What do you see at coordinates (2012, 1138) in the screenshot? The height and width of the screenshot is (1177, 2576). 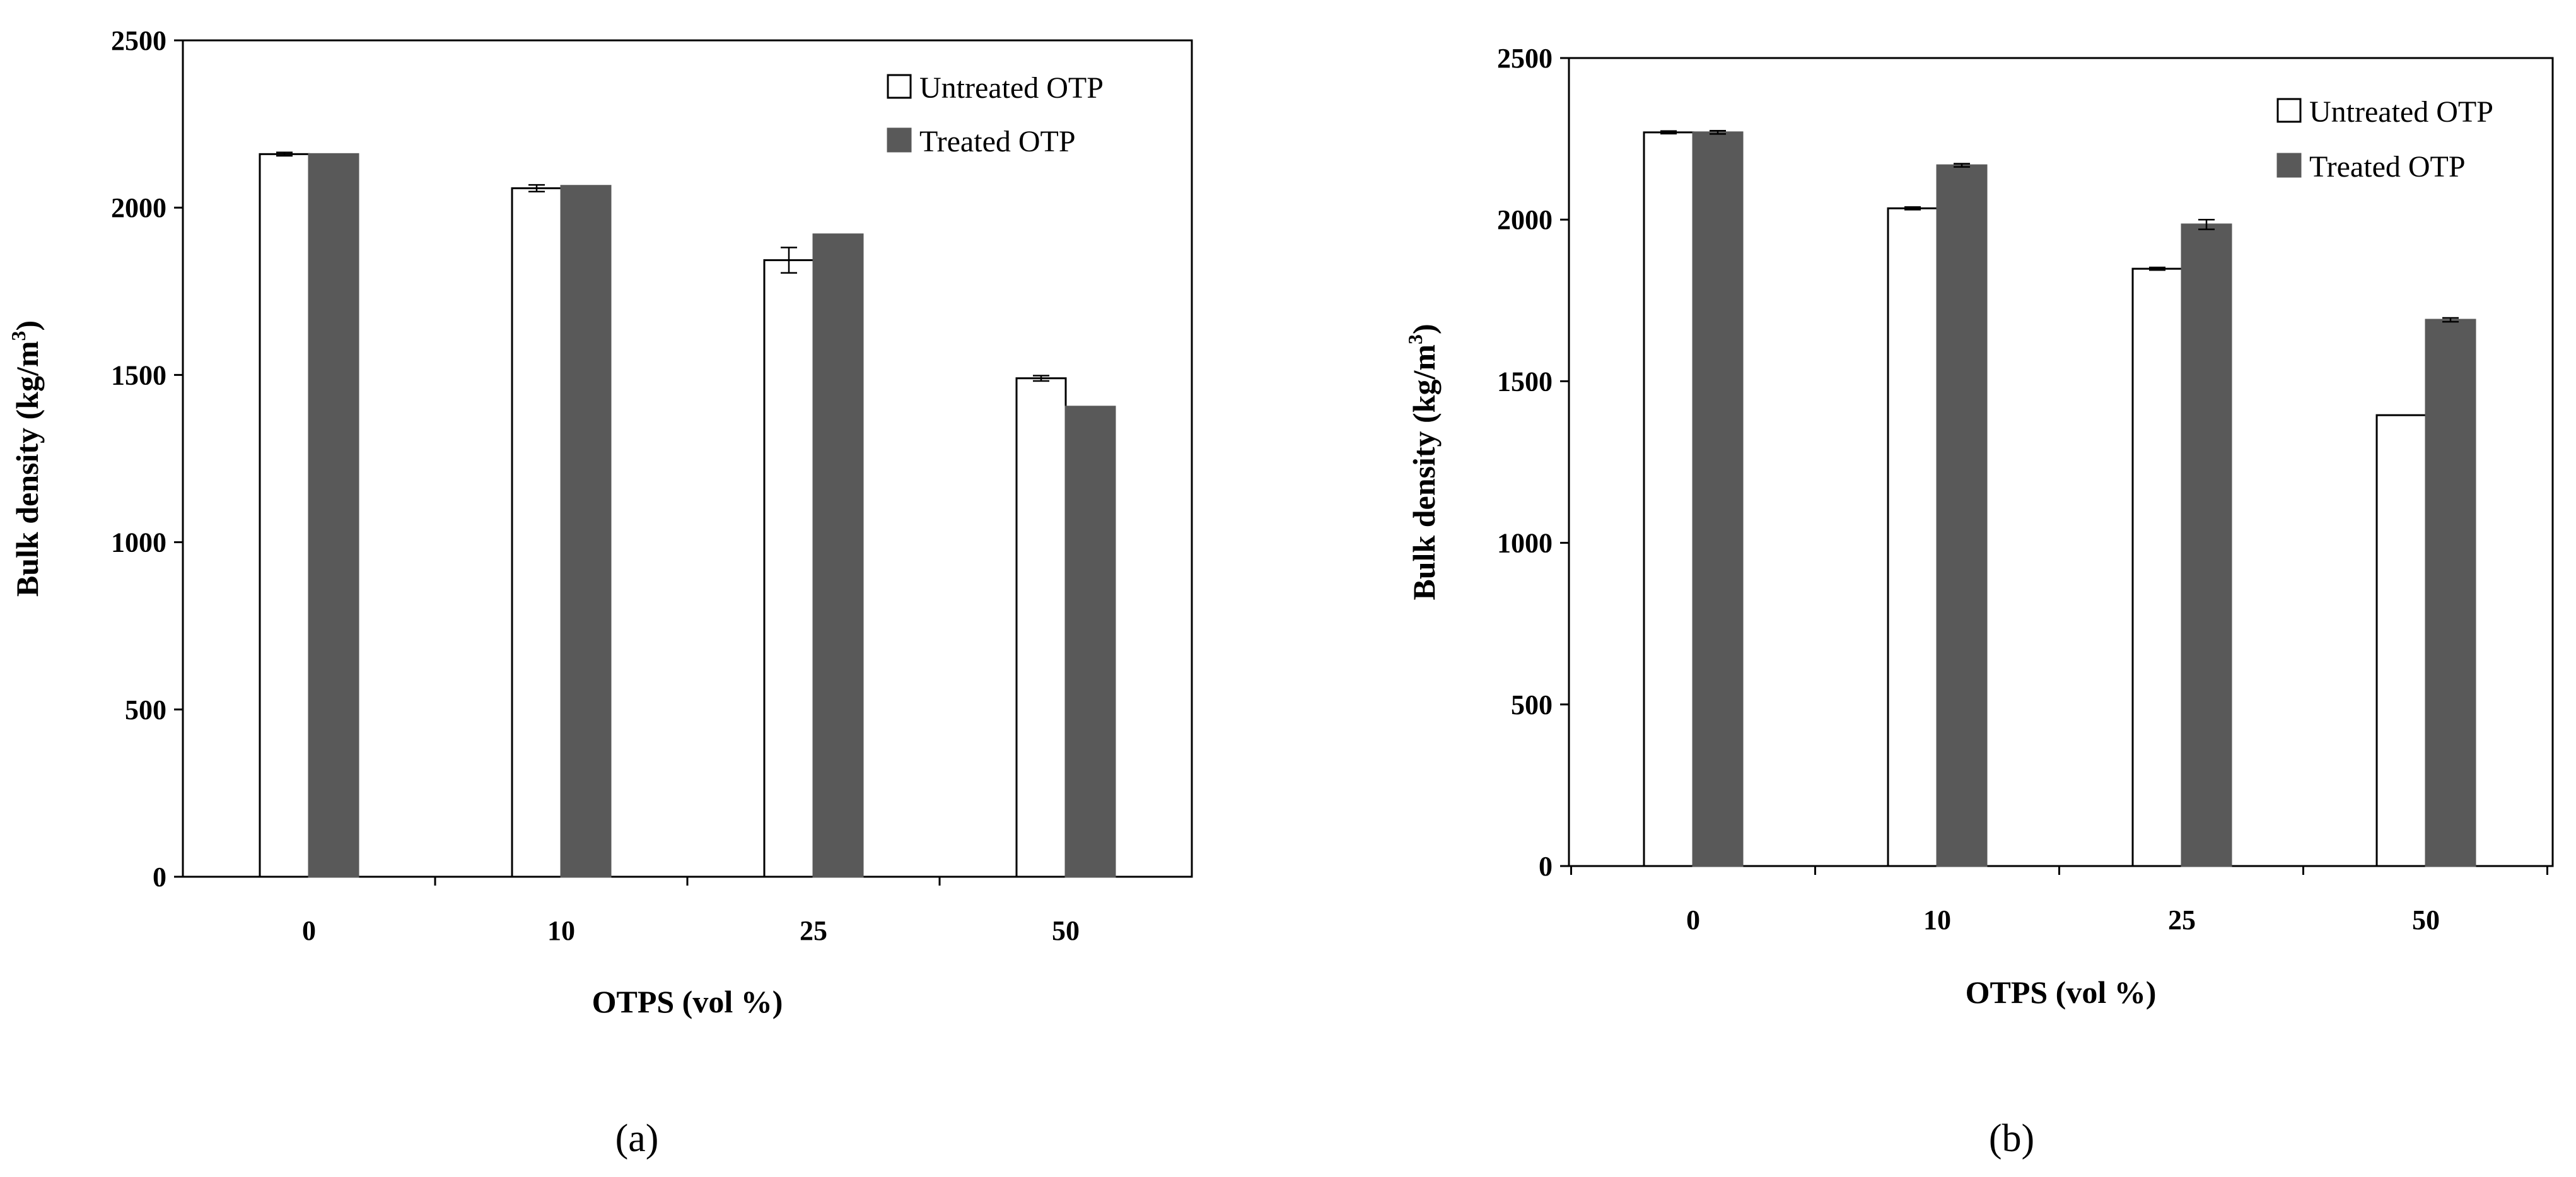 I see `panel-label: (b)` at bounding box center [2012, 1138].